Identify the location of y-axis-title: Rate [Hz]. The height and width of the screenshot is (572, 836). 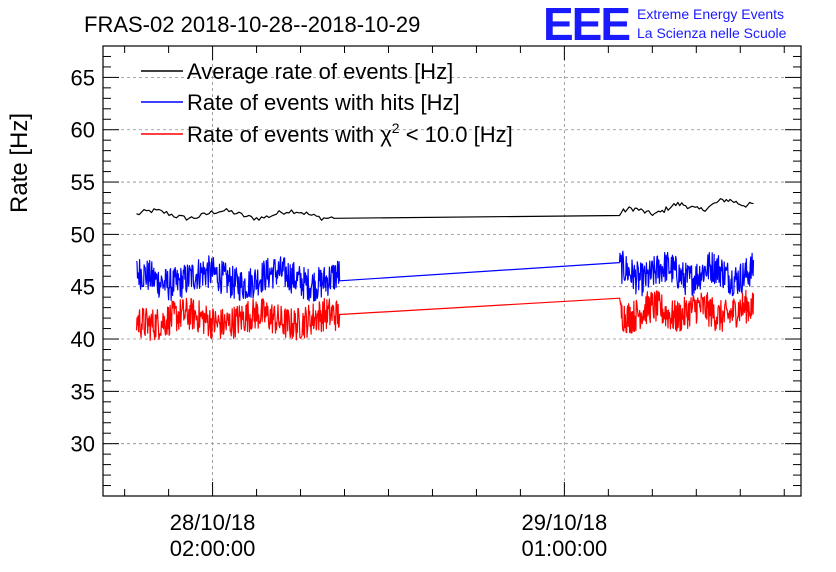
(19, 163).